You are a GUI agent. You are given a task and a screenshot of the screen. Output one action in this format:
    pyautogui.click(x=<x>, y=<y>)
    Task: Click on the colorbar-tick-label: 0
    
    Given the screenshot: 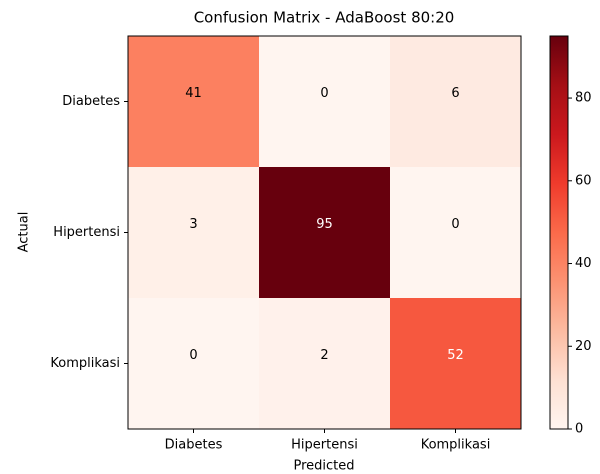 What is the action you would take?
    pyautogui.click(x=579, y=429)
    